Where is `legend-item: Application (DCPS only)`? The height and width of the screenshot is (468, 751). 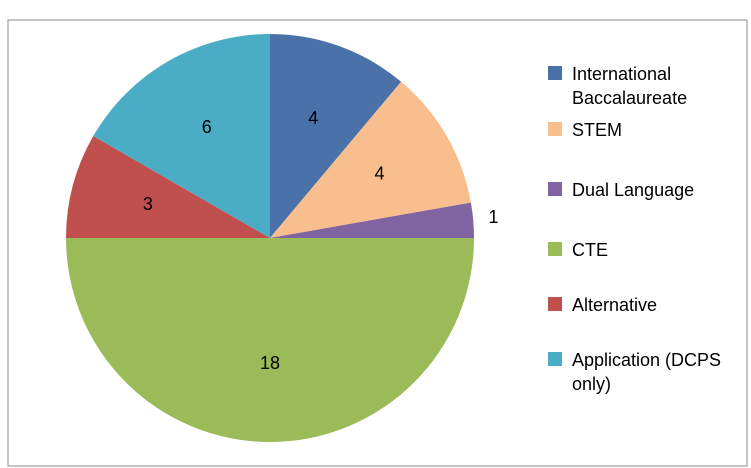
legend-item: Application (DCPS only) is located at coordinates (640, 372).